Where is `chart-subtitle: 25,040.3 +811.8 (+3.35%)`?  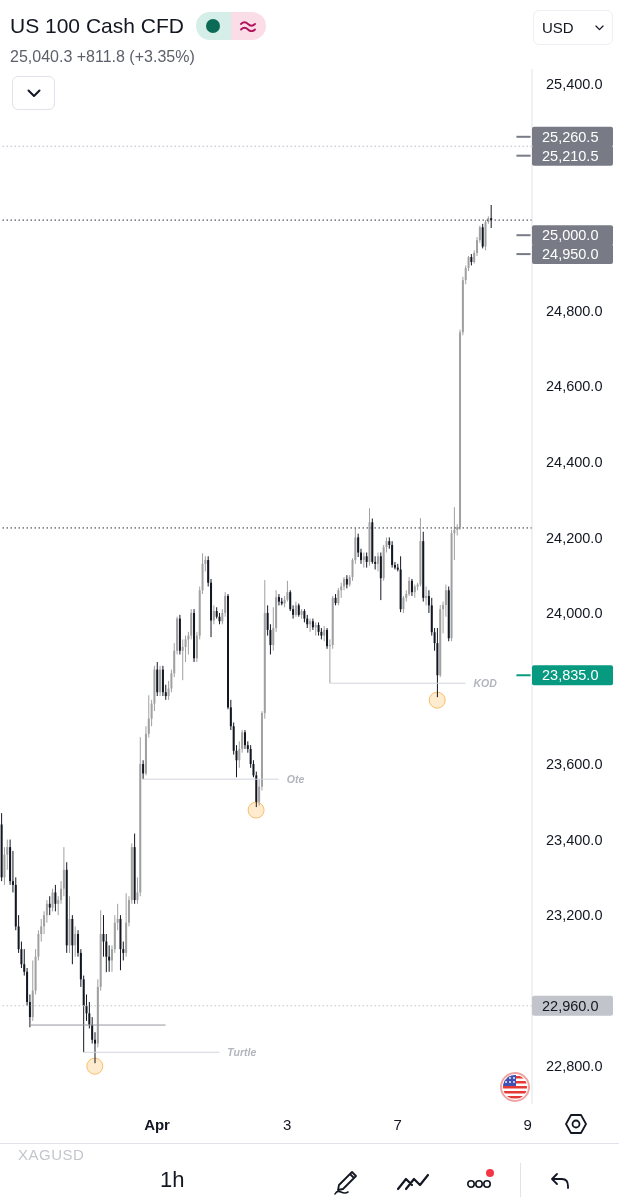 chart-subtitle: 25,040.3 +811.8 (+3.35%) is located at coordinates (102, 57).